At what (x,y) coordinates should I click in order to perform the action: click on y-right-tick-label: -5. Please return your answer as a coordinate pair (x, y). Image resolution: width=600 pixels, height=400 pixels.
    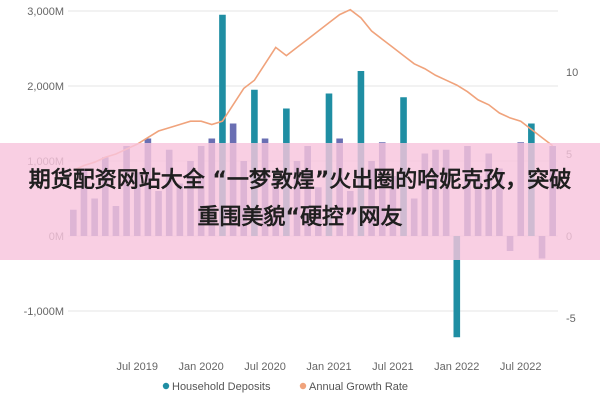
    Looking at the image, I should click on (571, 319).